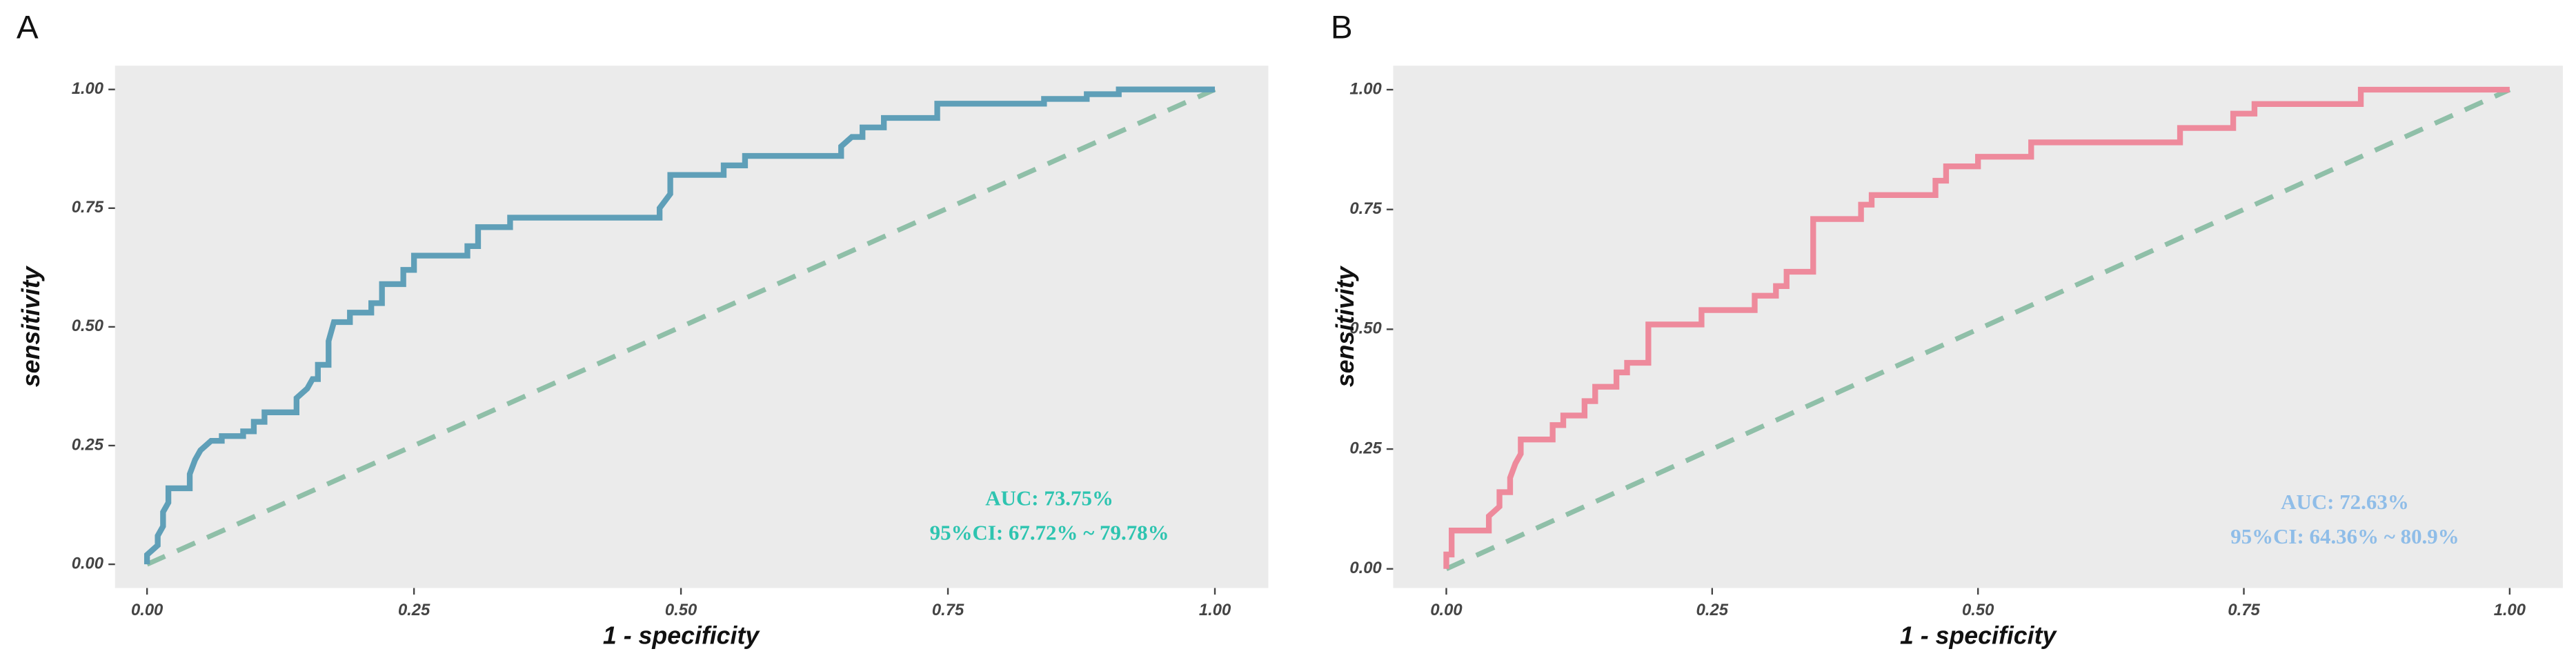  What do you see at coordinates (28, 27) in the screenshot?
I see `panel-label: A` at bounding box center [28, 27].